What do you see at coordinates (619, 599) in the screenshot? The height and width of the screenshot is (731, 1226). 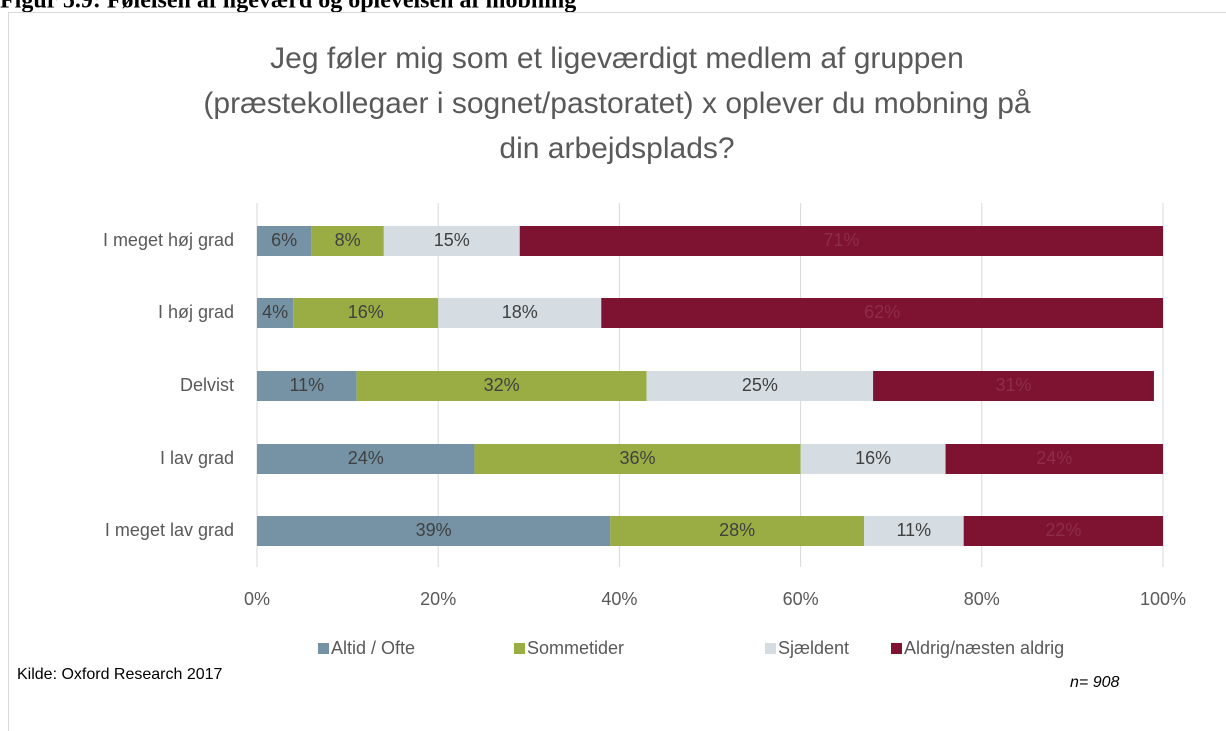 I see `x-tick-label: 40%` at bounding box center [619, 599].